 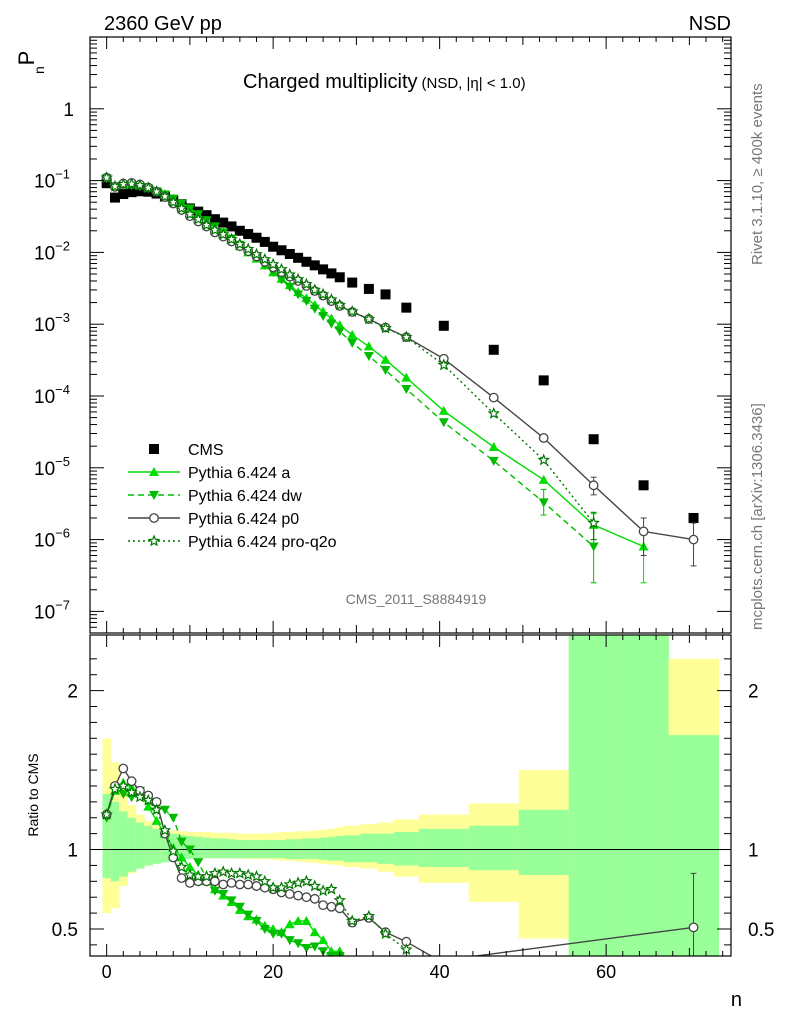 I want to click on legend-label: Pythia 6.424 a, so click(x=239, y=473).